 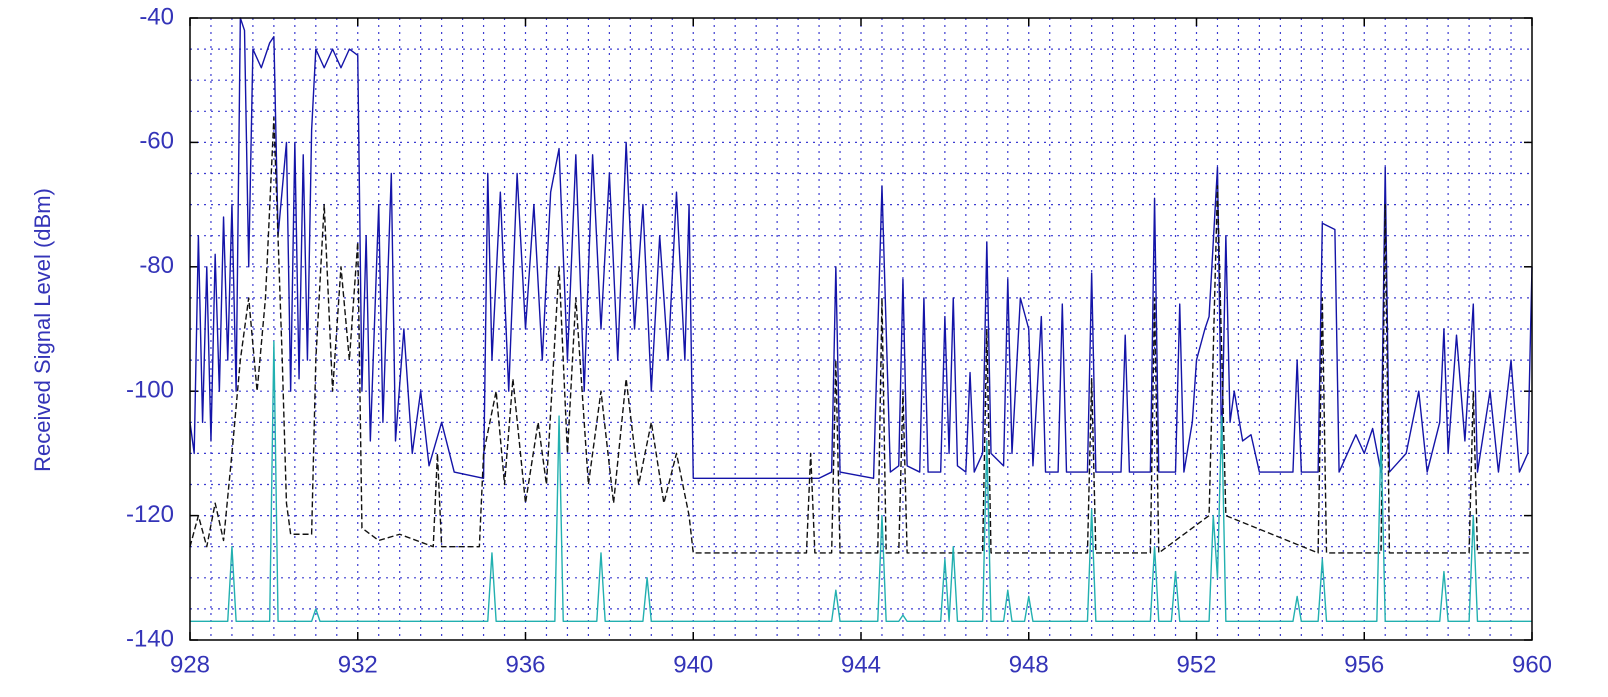 I want to click on x-tick-label: 948, so click(x=1029, y=664).